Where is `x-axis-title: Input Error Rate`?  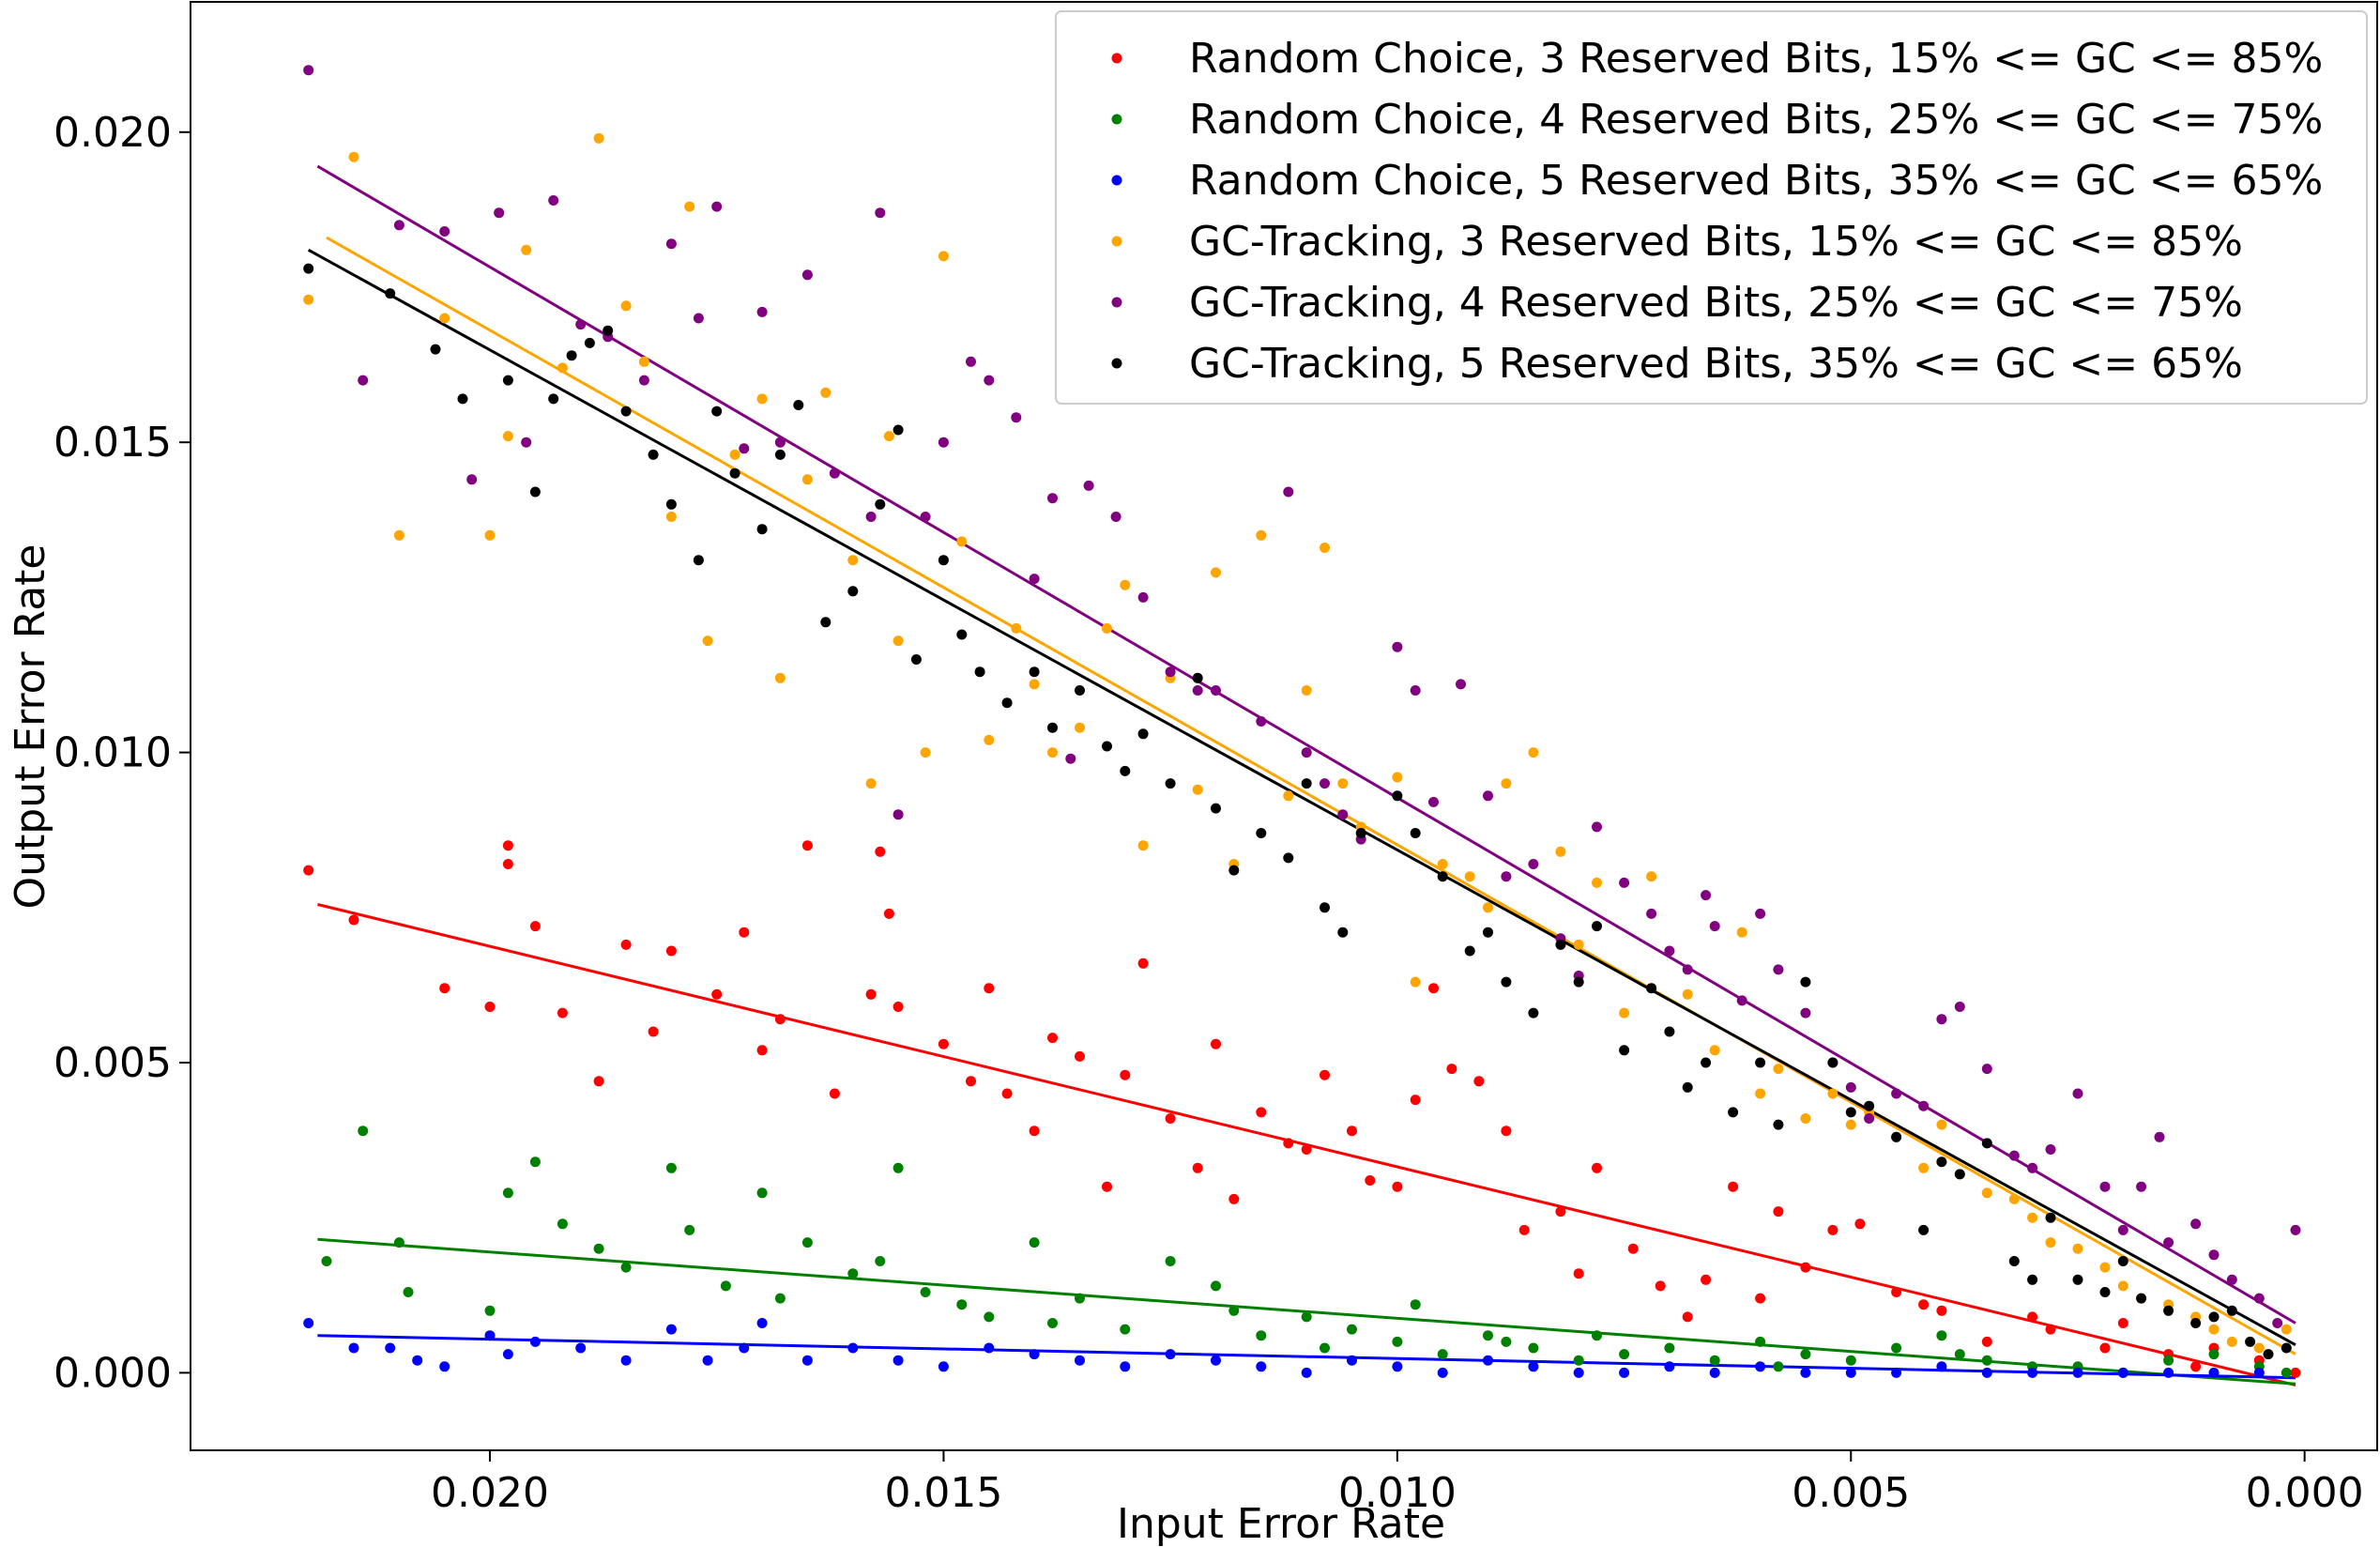 x-axis-title: Input Error Rate is located at coordinates (1281, 1523).